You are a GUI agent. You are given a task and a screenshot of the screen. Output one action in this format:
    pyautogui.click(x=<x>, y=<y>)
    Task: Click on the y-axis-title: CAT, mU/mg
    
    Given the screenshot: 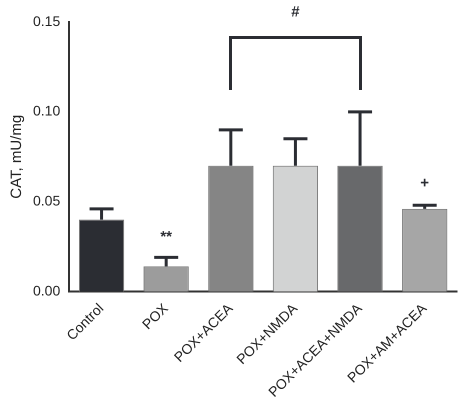 What is the action you would take?
    pyautogui.click(x=17, y=156)
    